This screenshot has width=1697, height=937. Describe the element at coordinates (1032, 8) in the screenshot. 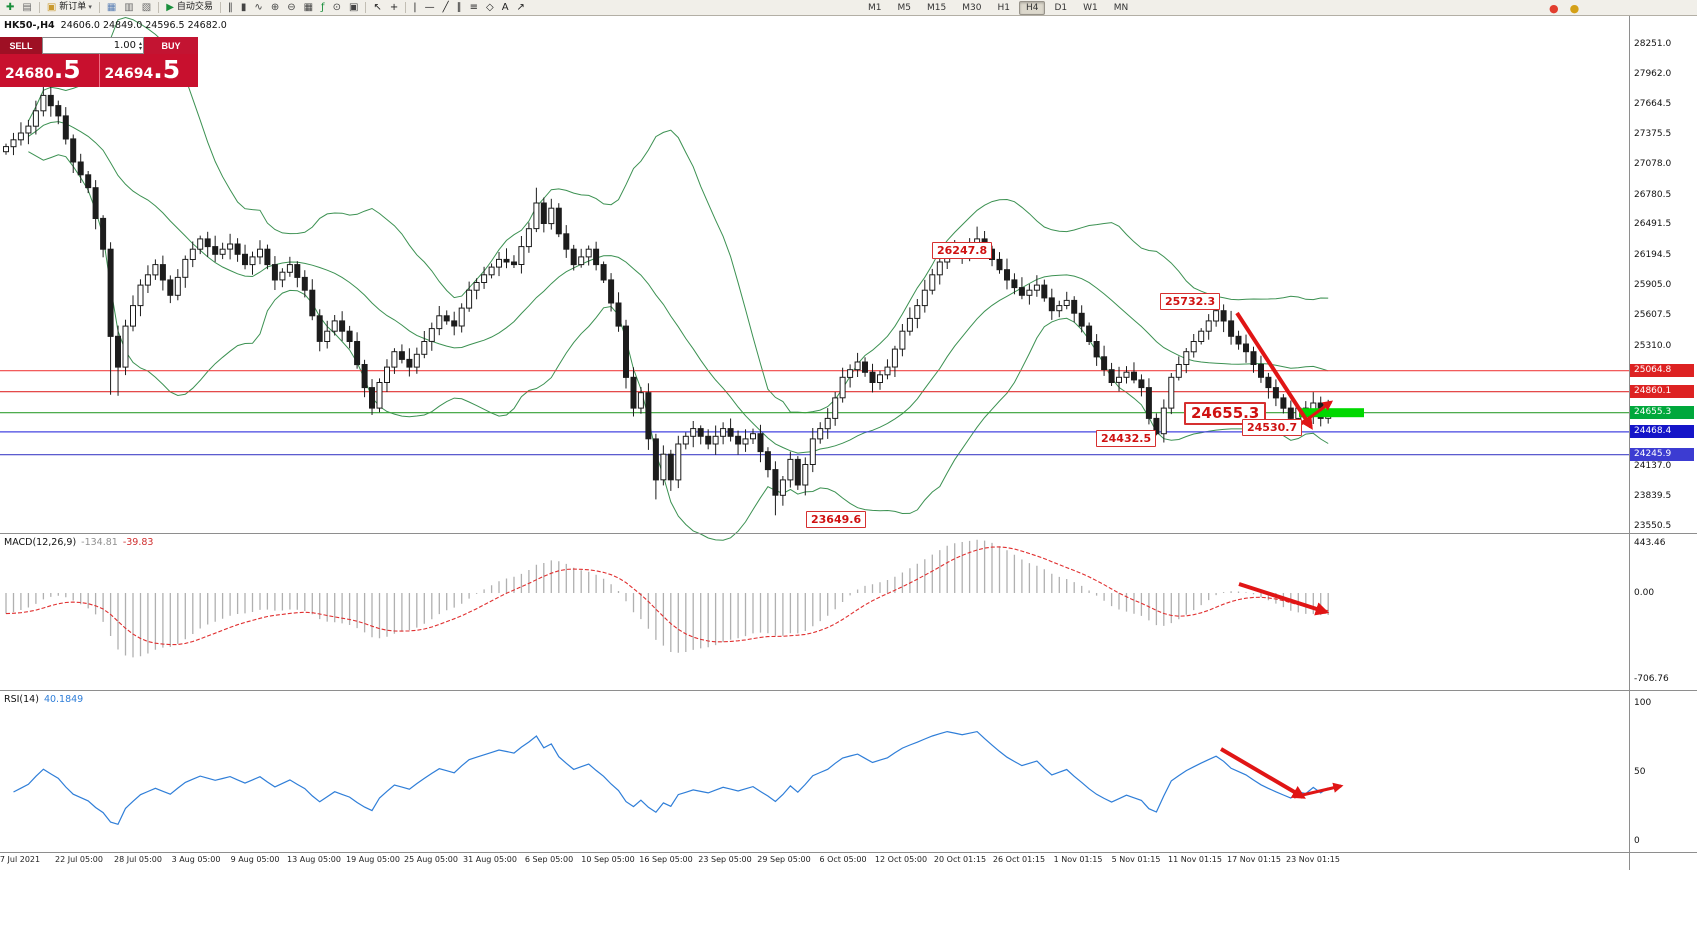

I see `timeframe-h4: H4` at that location.